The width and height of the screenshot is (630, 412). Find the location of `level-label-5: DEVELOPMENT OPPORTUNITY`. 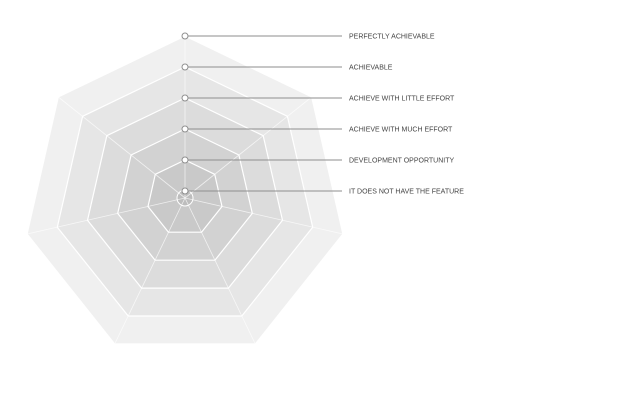

level-label-5: DEVELOPMENT OPPORTUNITY is located at coordinates (401, 161).